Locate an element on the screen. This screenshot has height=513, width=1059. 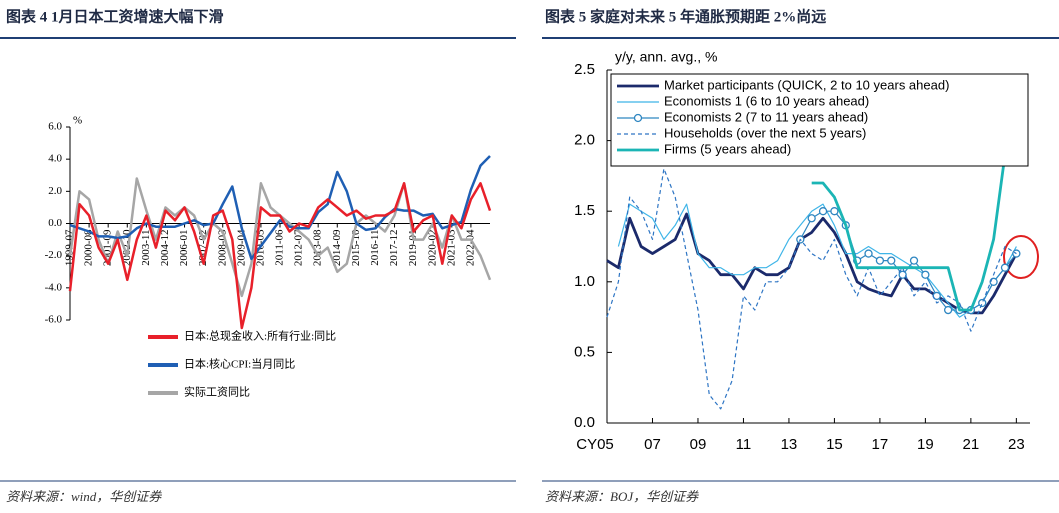
x-tick-label: 2011-06 is located at coordinates (280, 247).